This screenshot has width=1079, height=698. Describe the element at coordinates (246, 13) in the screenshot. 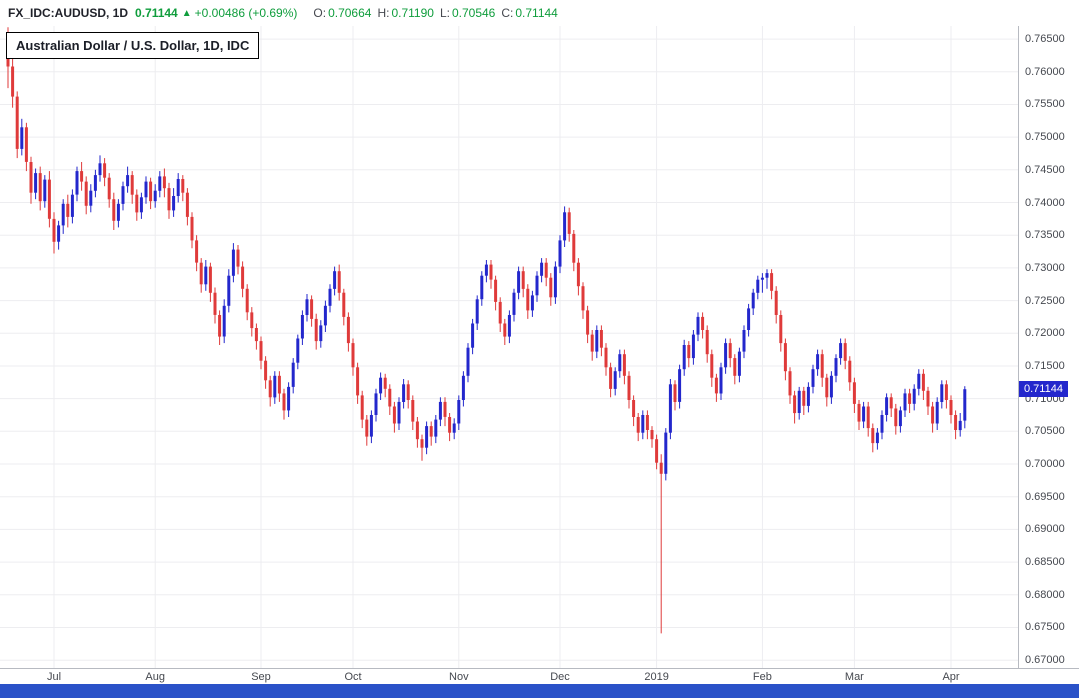

I see `change-value: +0.00486 (+0.69%)` at that location.